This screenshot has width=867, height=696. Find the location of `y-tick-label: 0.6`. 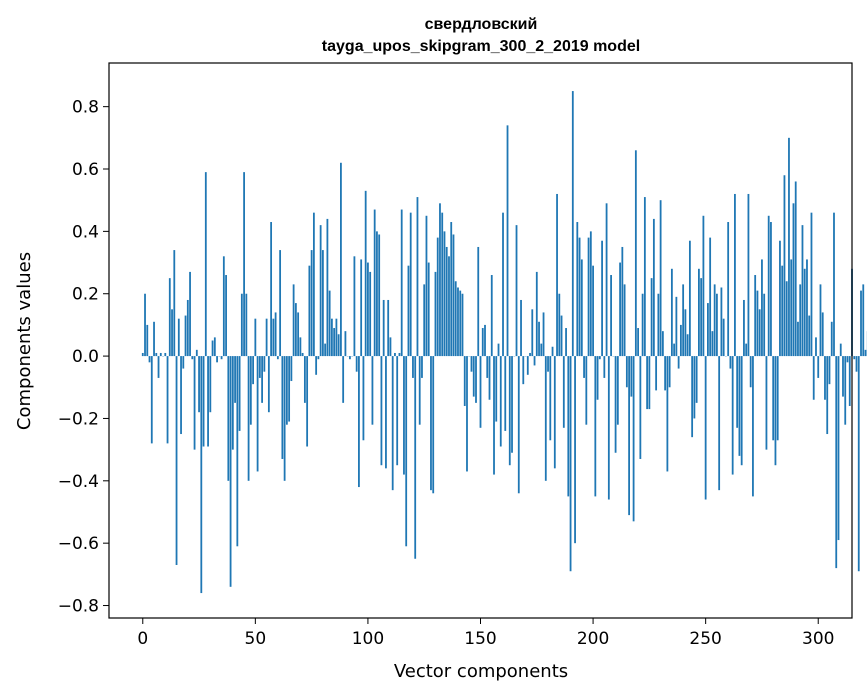

y-tick-label: 0.6 is located at coordinates (85, 170).